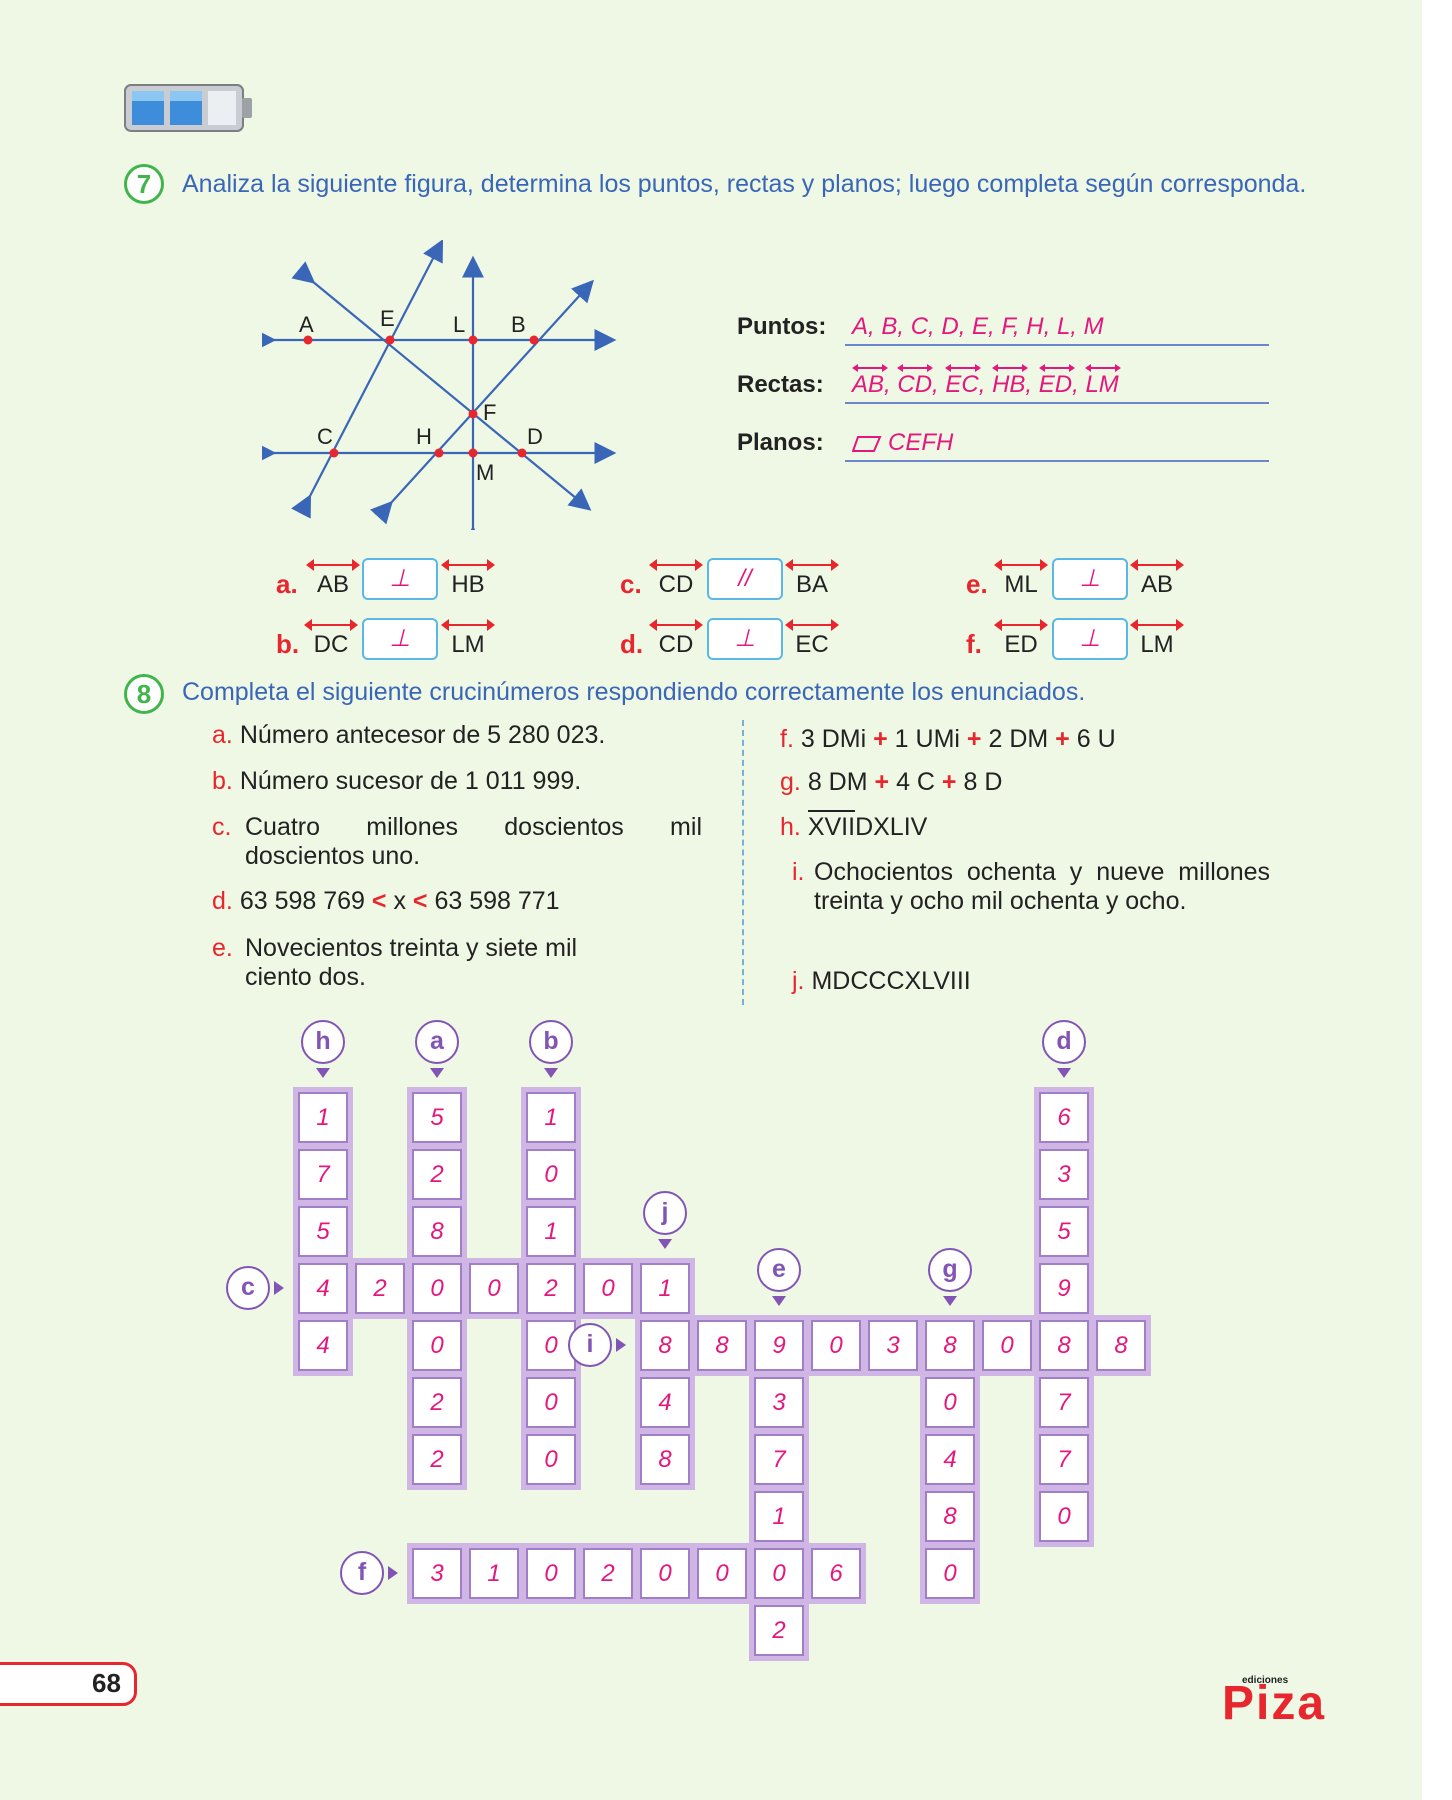 Image resolution: width=1452 pixels, height=1800 pixels. Describe the element at coordinates (1021, 639) in the screenshot. I see `relation-f-left: ED` at that location.